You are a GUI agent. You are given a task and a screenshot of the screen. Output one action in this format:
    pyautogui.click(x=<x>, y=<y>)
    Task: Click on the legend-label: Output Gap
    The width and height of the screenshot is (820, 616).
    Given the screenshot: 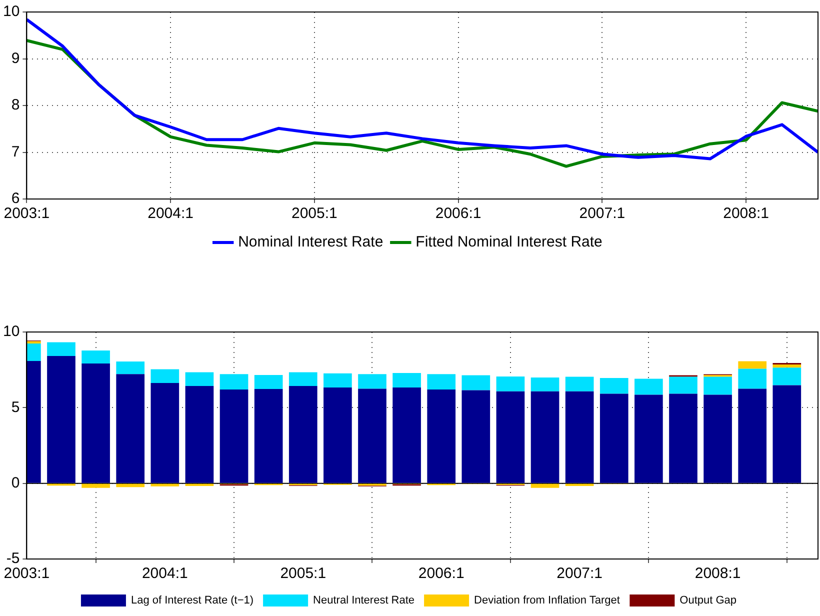 What is the action you would take?
    pyautogui.click(x=708, y=600)
    